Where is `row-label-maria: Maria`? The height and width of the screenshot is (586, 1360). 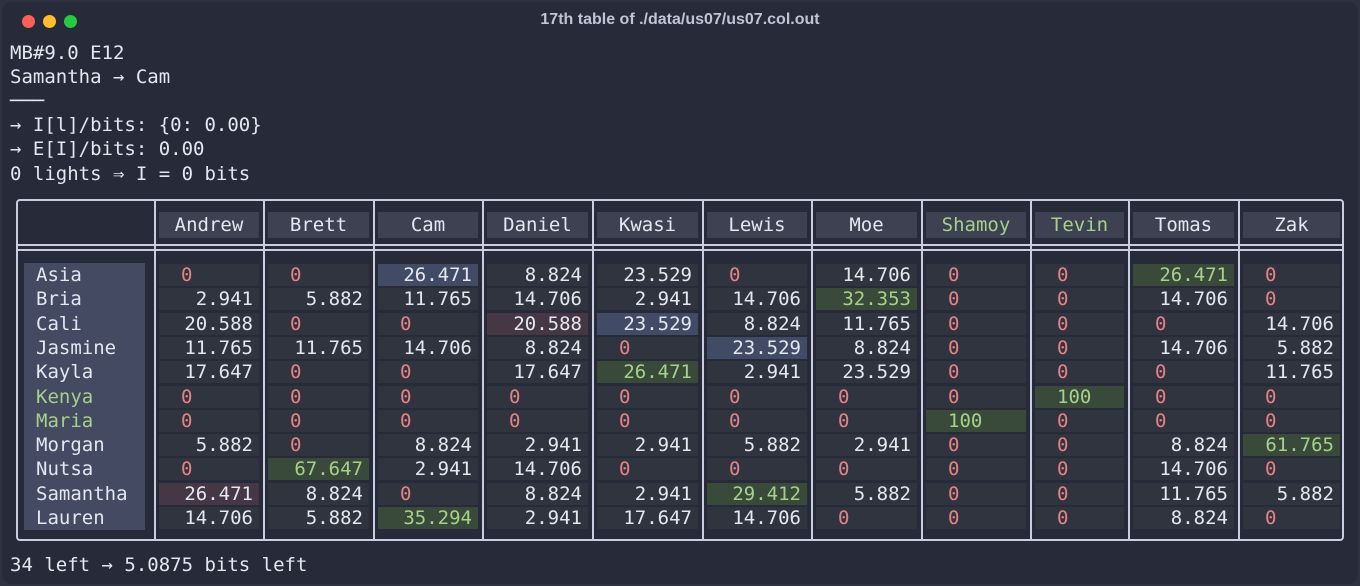
row-label-maria: Maria is located at coordinates (65, 420).